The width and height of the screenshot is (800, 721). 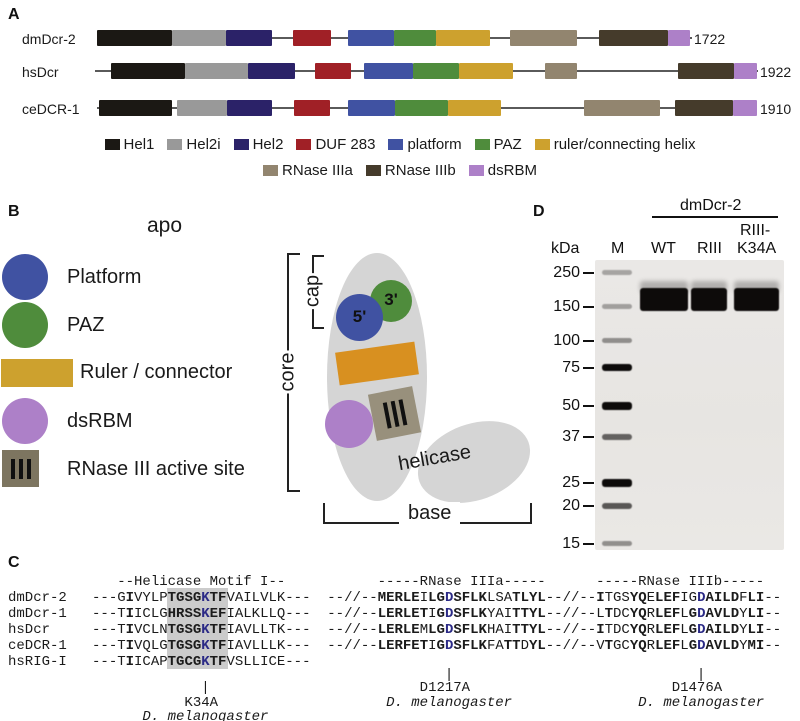 I want to click on lane-label-wt: WT, so click(x=663, y=248).